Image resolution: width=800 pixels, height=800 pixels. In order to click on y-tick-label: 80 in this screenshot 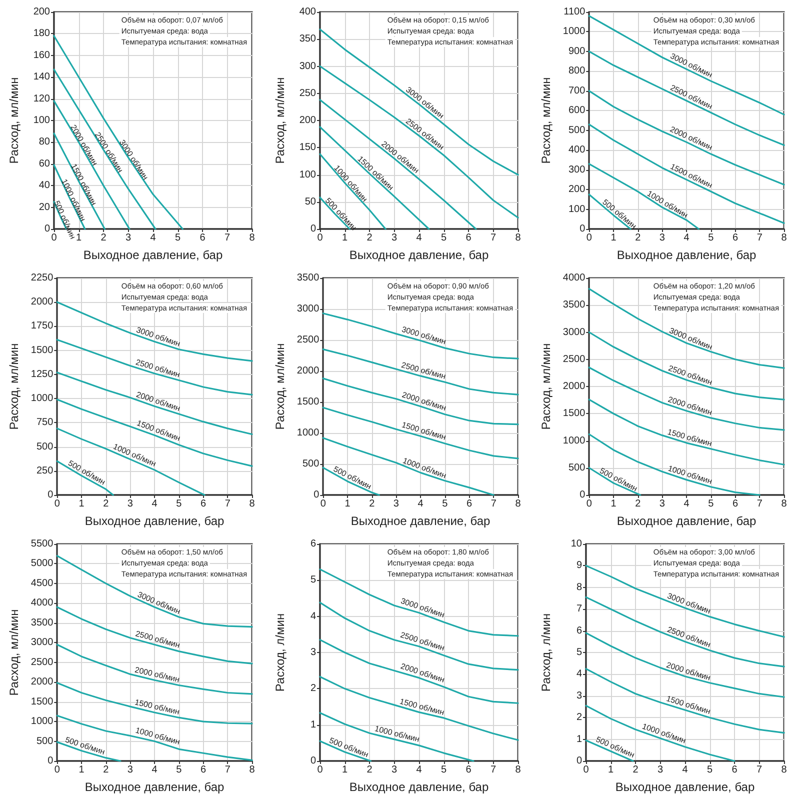, I will do `click(44, 142)`.